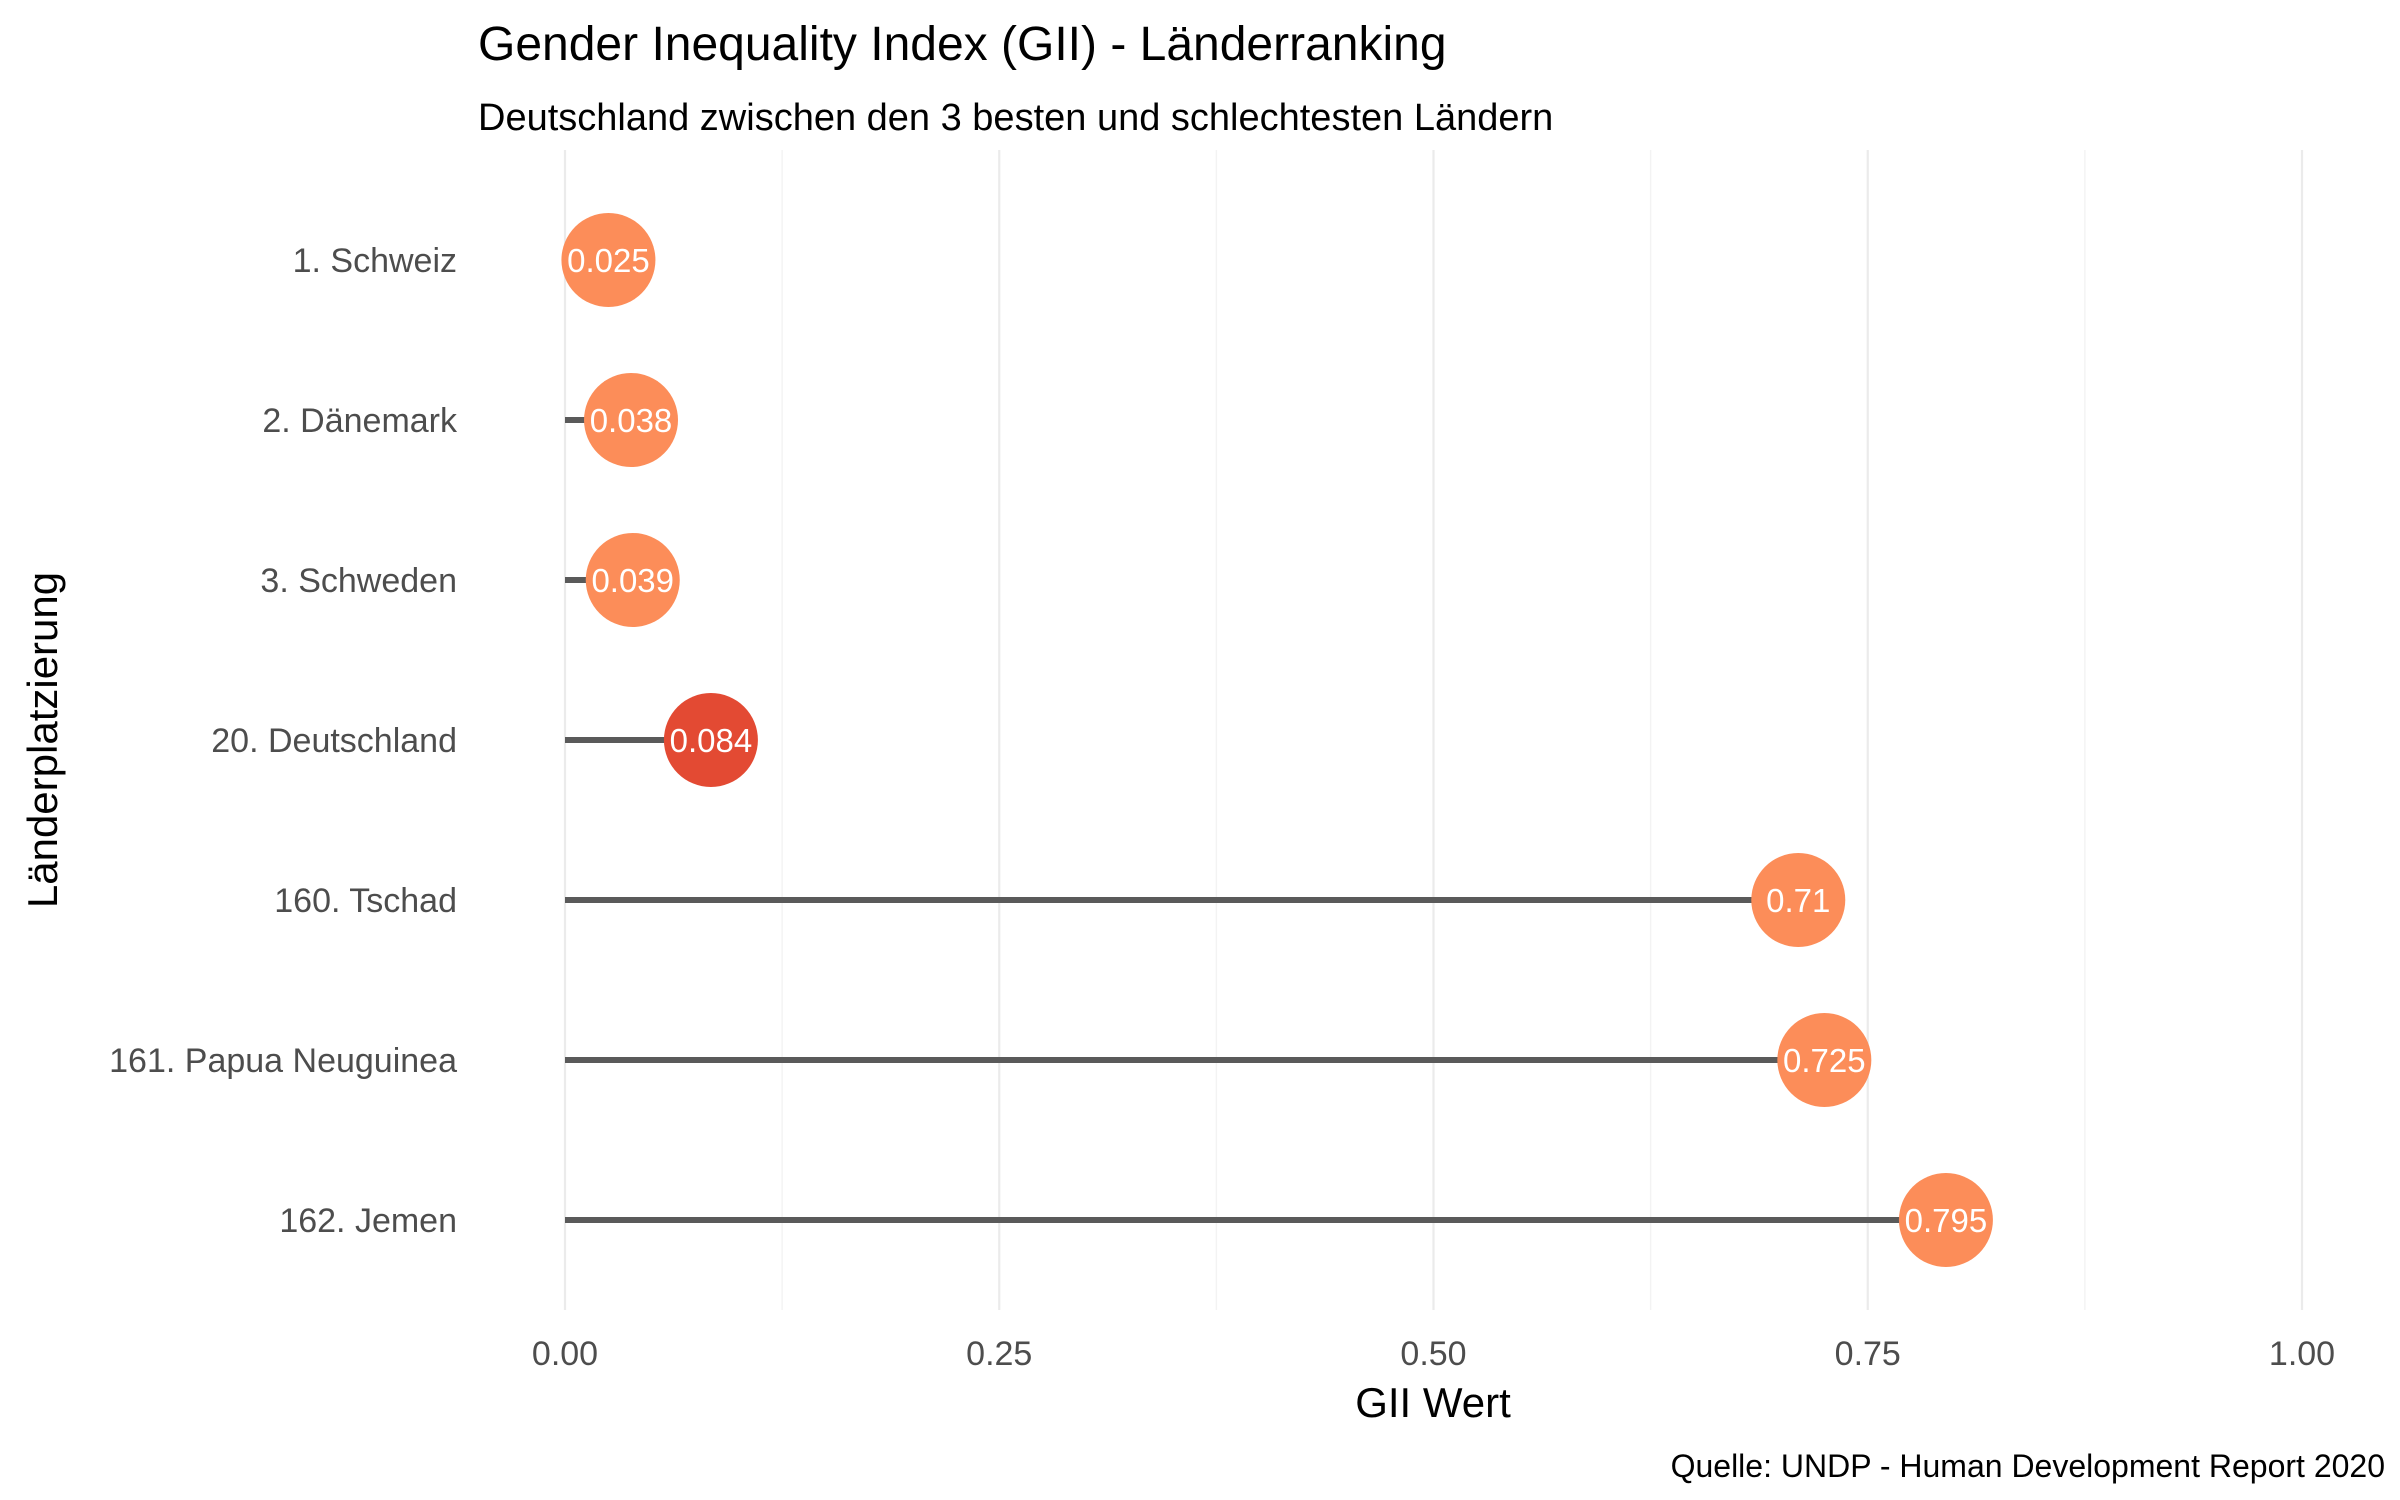 Image resolution: width=2400 pixels, height=1500 pixels. I want to click on x-axis-title: GII Wert, so click(1433, 1402).